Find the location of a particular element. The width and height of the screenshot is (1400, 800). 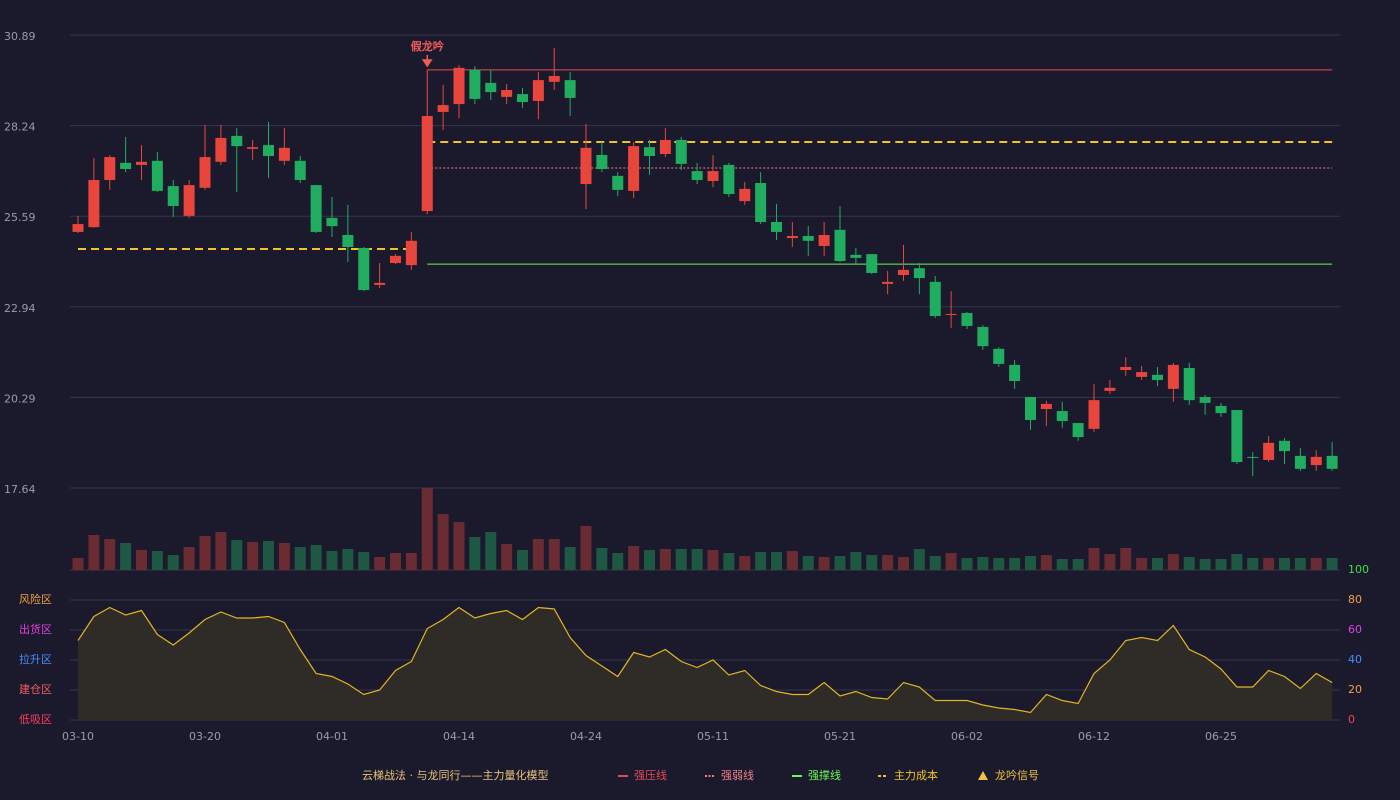

x-tick-label: 04-14 is located at coordinates (459, 736).